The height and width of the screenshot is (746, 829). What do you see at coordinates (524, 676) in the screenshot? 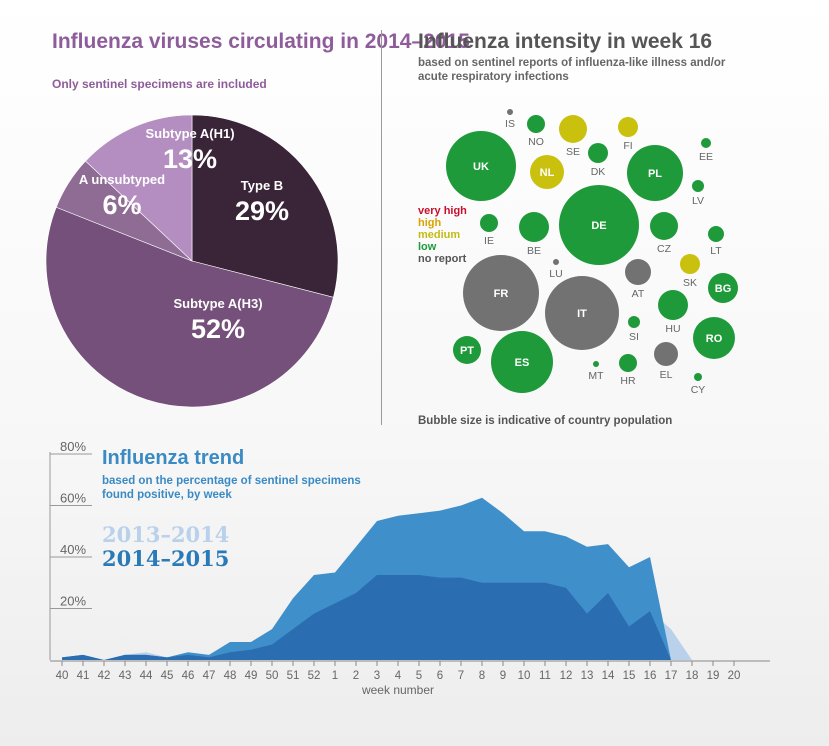
I see `x-tick-label-10: 10` at bounding box center [524, 676].